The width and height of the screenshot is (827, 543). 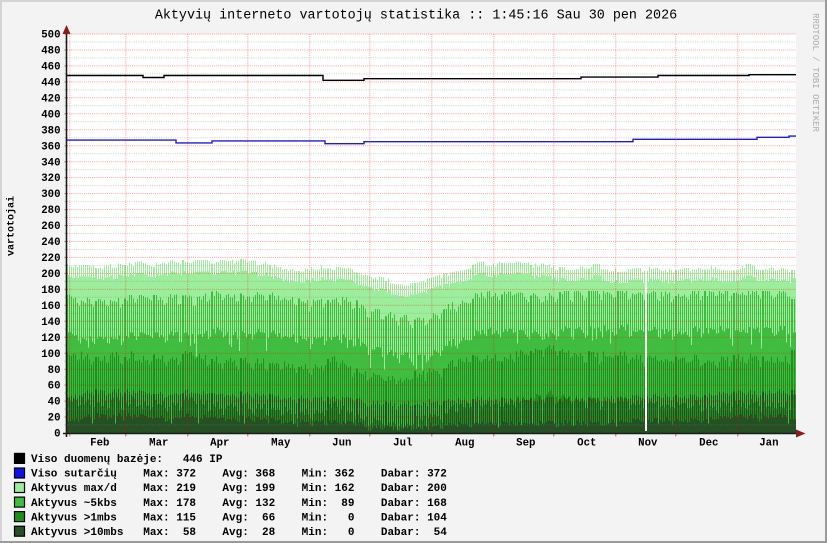 What do you see at coordinates (50, 323) in the screenshot?
I see `svg-text: 140` at bounding box center [50, 323].